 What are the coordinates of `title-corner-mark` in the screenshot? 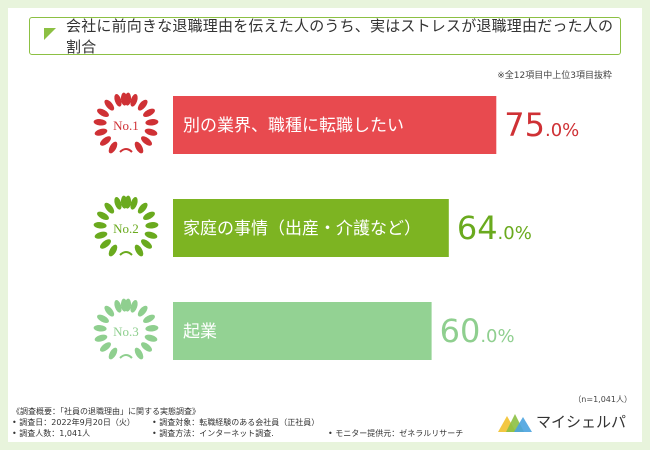 It's located at (50, 34).